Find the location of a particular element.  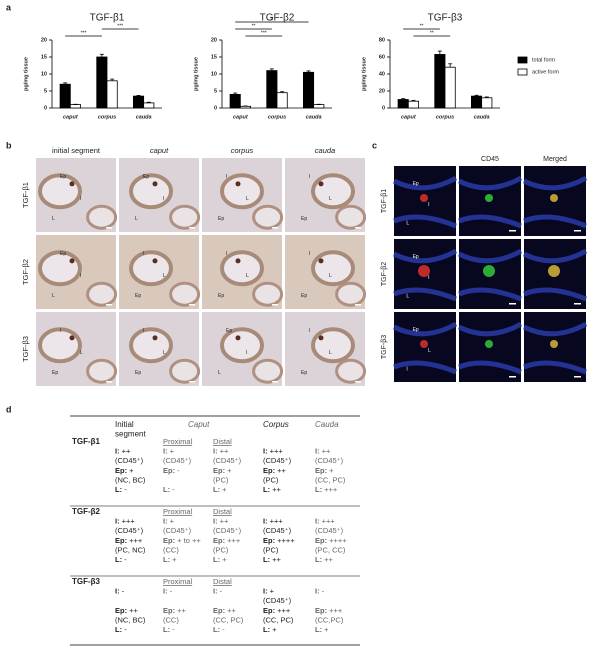

subheader: Distal is located at coordinates (222, 581).